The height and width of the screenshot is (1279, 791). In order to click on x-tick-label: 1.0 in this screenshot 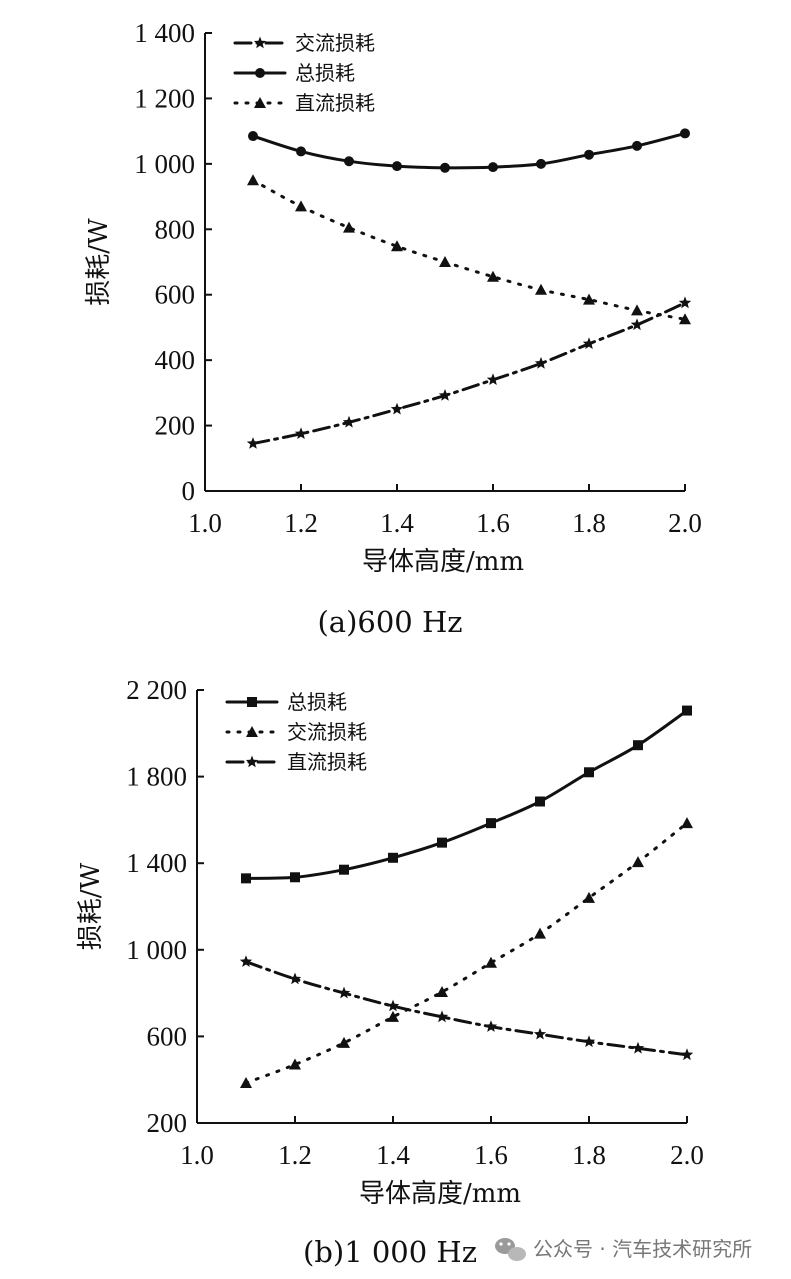, I will do `click(205, 523)`.